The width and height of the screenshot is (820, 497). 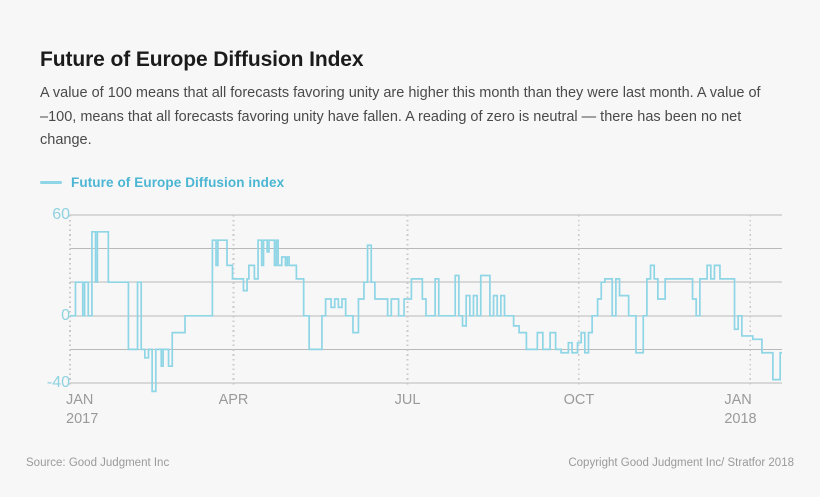 What do you see at coordinates (82, 409) in the screenshot?
I see `x-axis-tick: JAN 2017` at bounding box center [82, 409].